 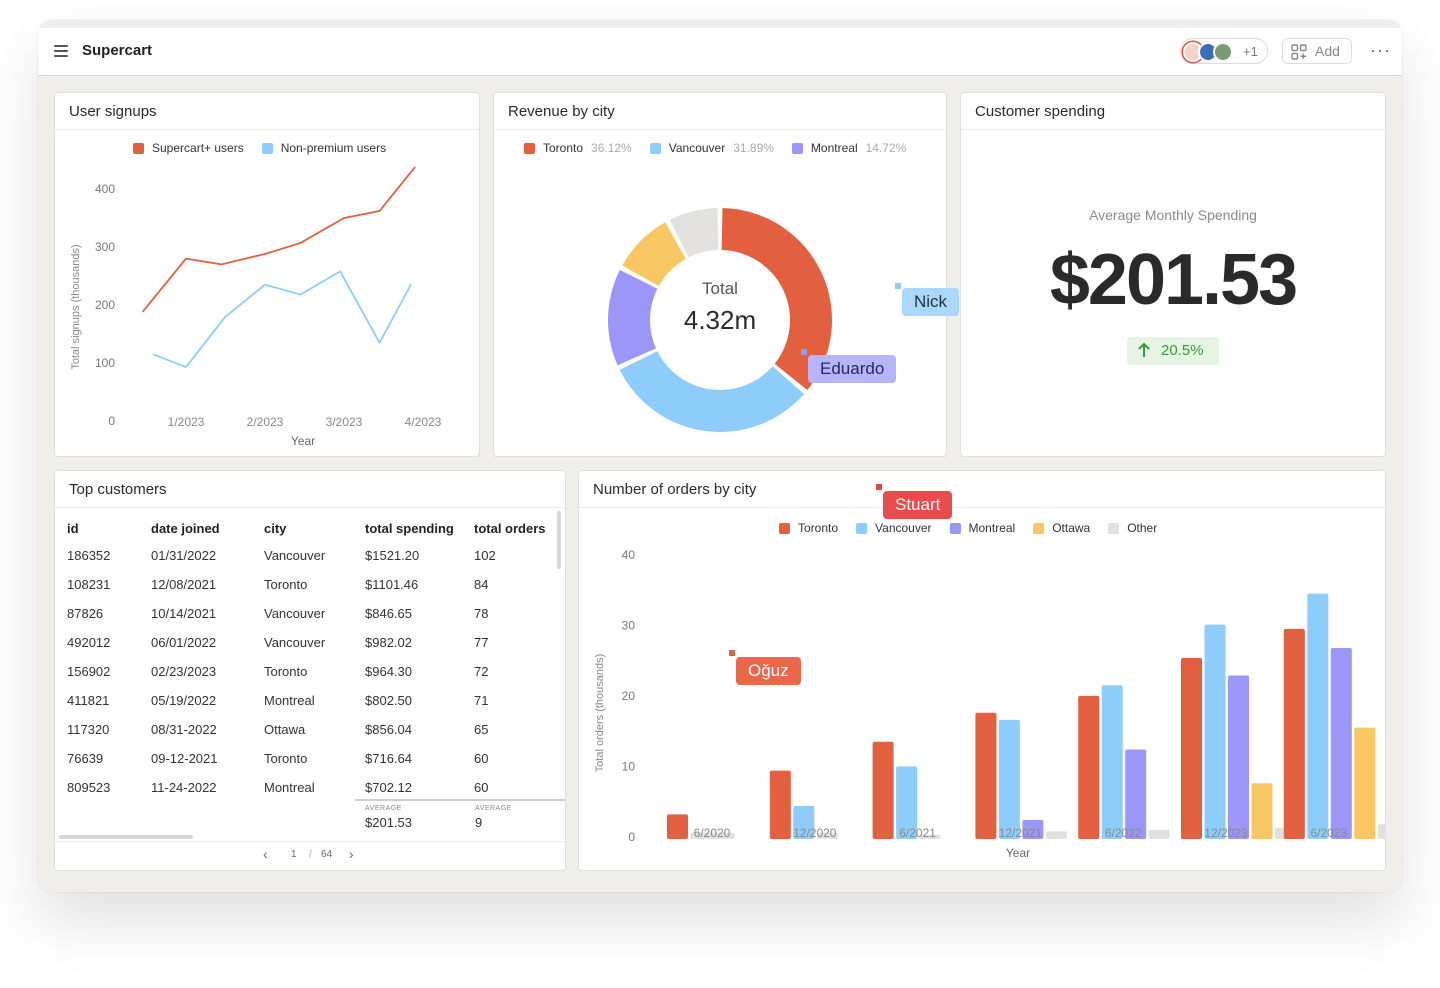 What do you see at coordinates (186, 422) in the screenshot?
I see `x-tick-label: 1/2023` at bounding box center [186, 422].